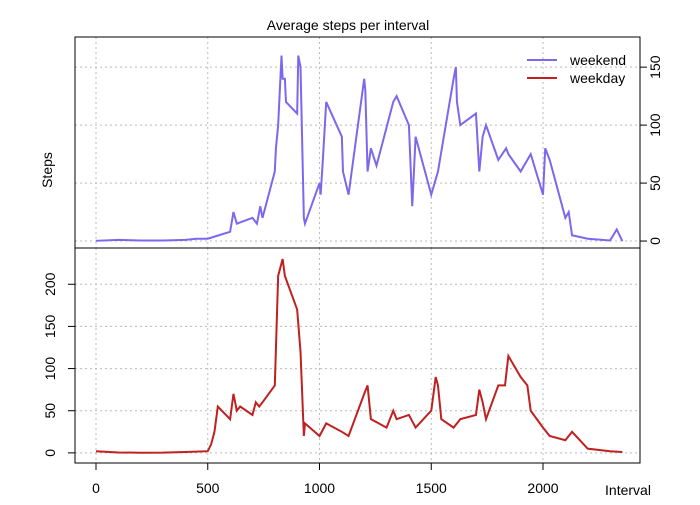 Image resolution: width=700 pixels, height=505 pixels. What do you see at coordinates (47, 170) in the screenshot?
I see `y-axis-label: Steps` at bounding box center [47, 170].